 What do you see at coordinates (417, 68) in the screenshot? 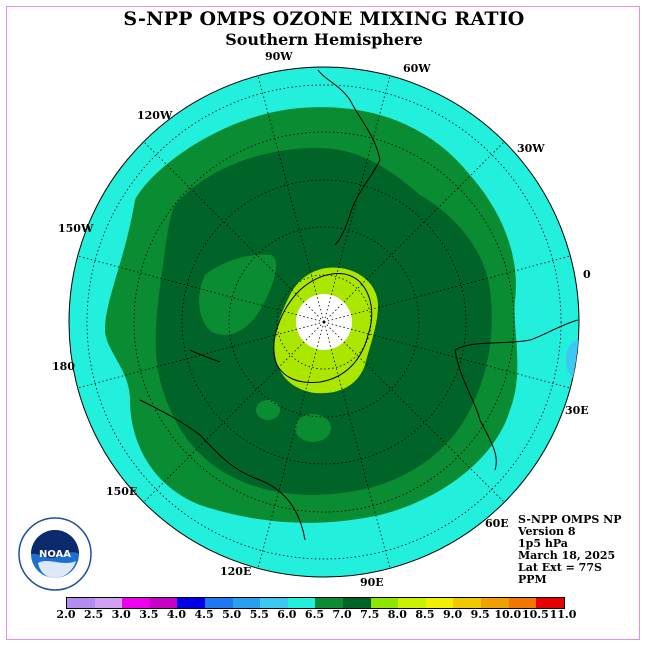
I see `lon-label-60w: 60W` at bounding box center [417, 68].